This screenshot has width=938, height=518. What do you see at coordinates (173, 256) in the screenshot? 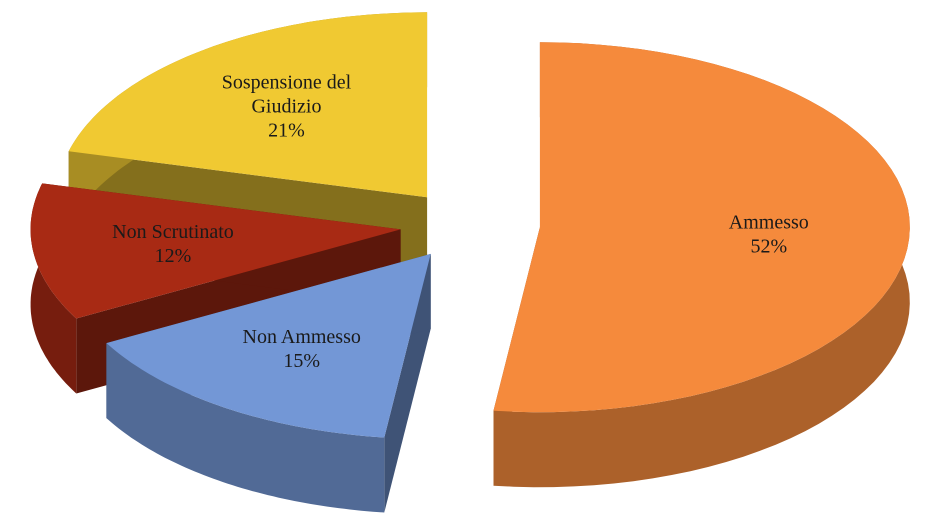
I see `slice-value-label: 12%` at bounding box center [173, 256].